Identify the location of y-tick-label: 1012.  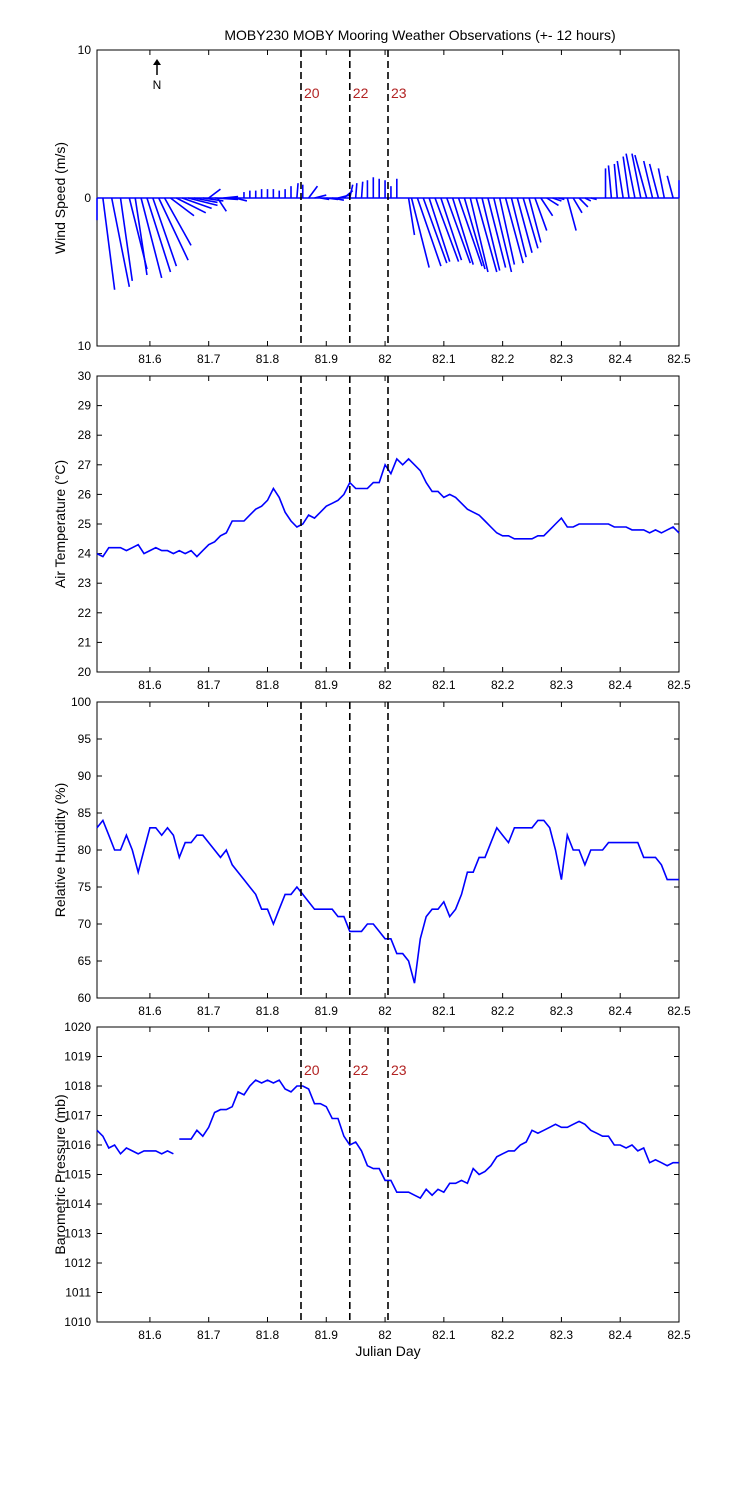
(77, 1263).